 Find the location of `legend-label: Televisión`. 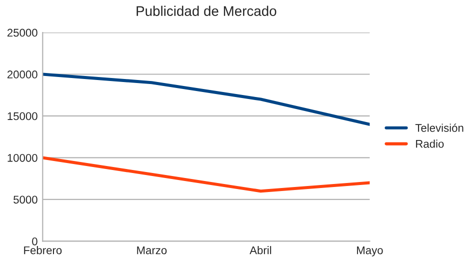

legend-label: Televisión is located at coordinates (439, 128).